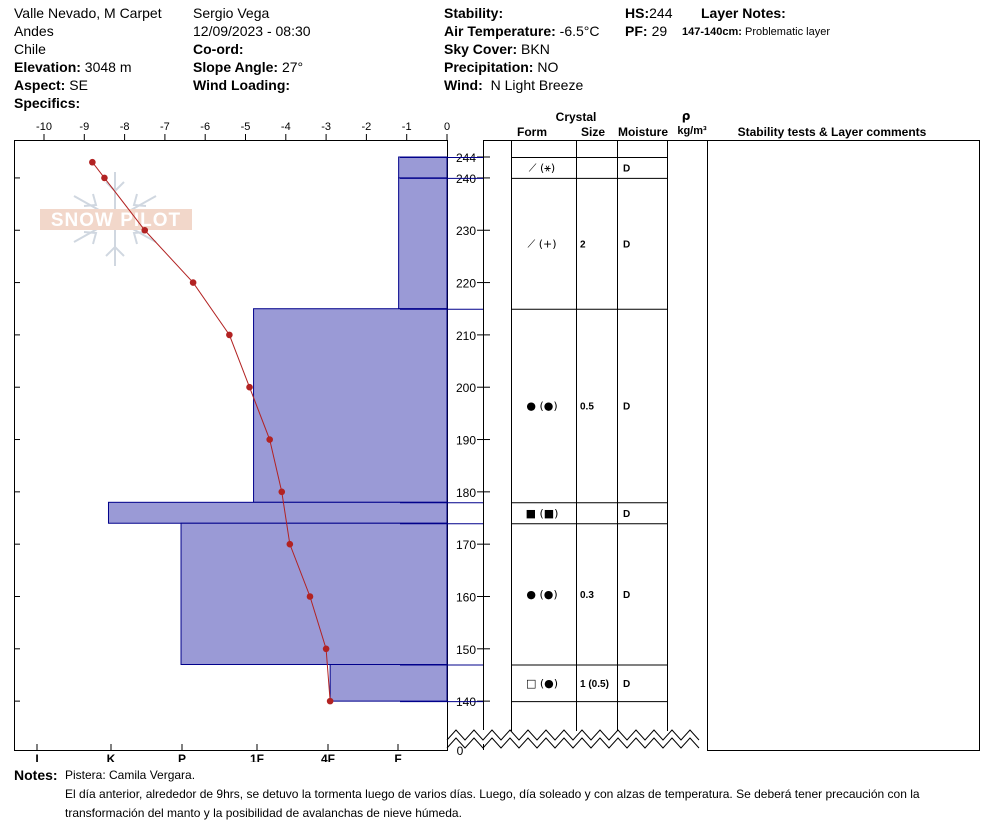 The width and height of the screenshot is (994, 840). Describe the element at coordinates (659, 31) in the screenshot. I see `pf-value: 29` at that location.